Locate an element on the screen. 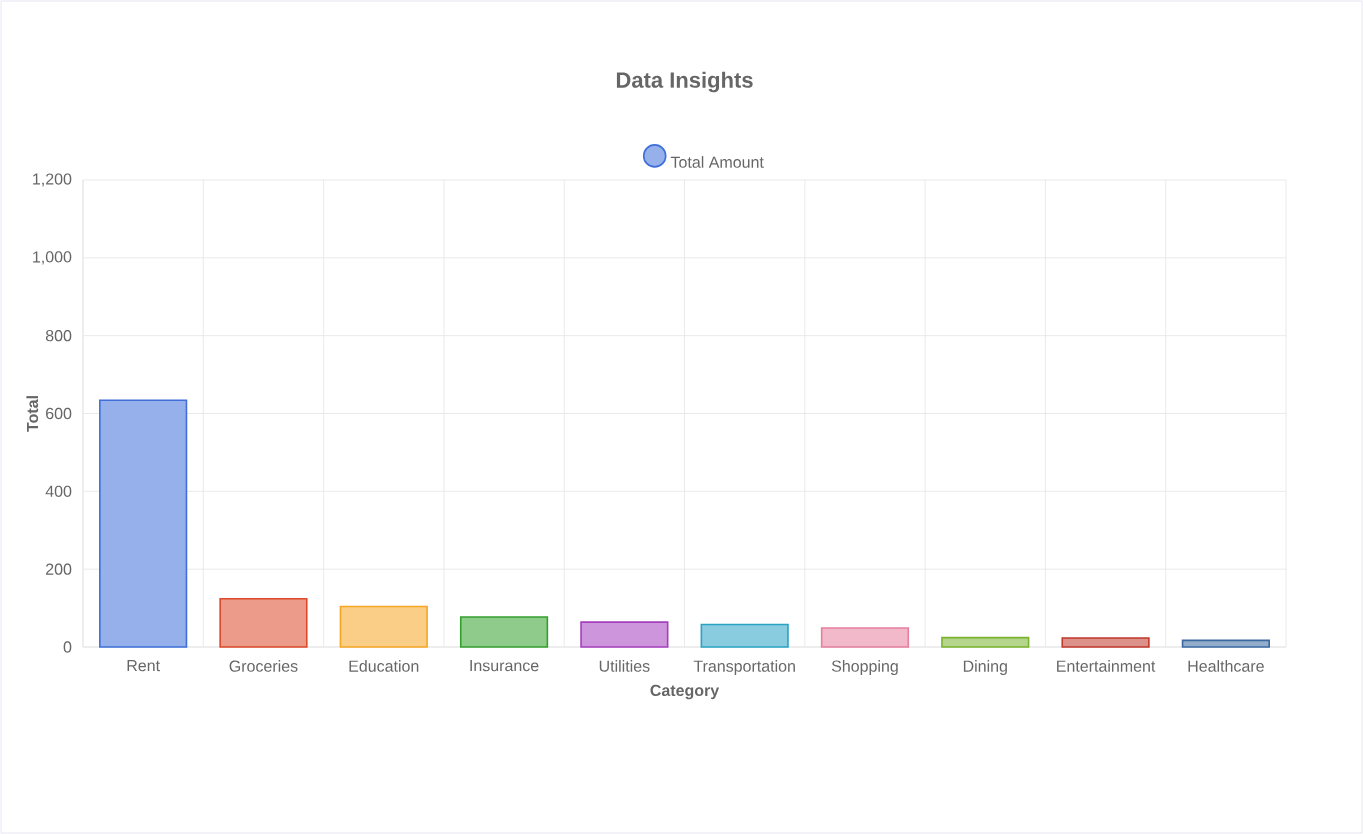  y-tick-label: 800 is located at coordinates (58, 336).